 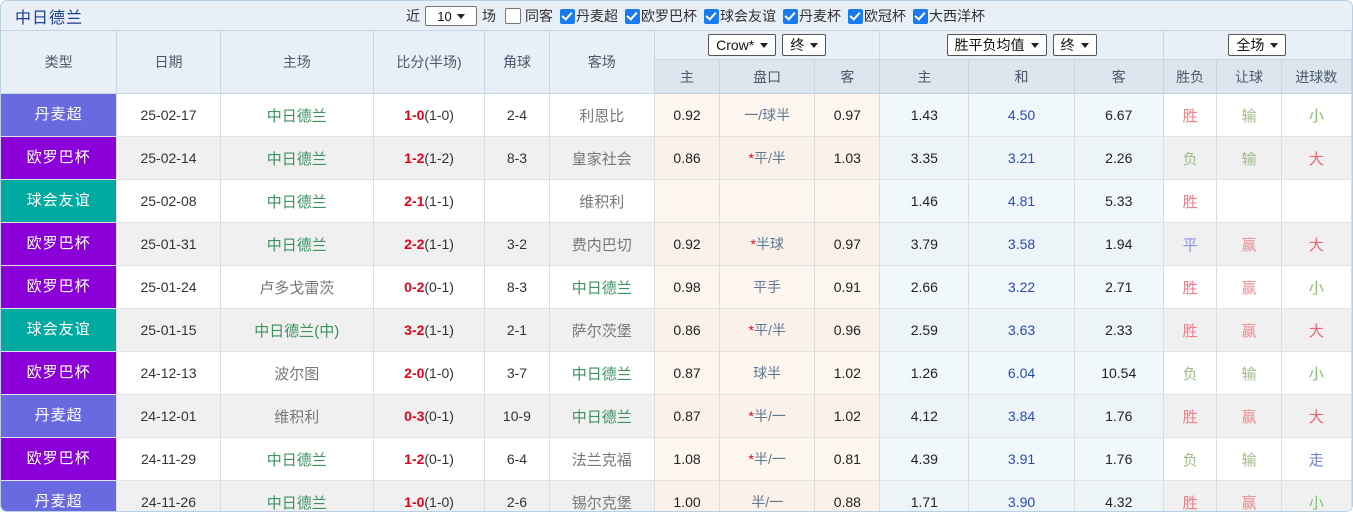 What do you see at coordinates (297, 287) in the screenshot?
I see `cell-home-team: 卢多戈雷茨` at bounding box center [297, 287].